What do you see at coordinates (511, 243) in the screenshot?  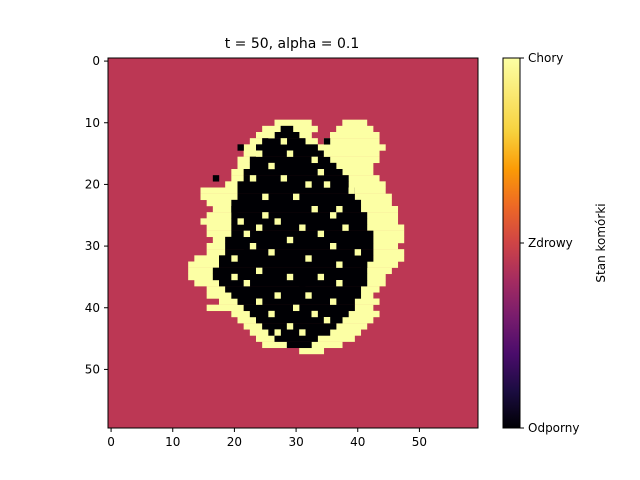 I see `colorbar-gradient` at bounding box center [511, 243].